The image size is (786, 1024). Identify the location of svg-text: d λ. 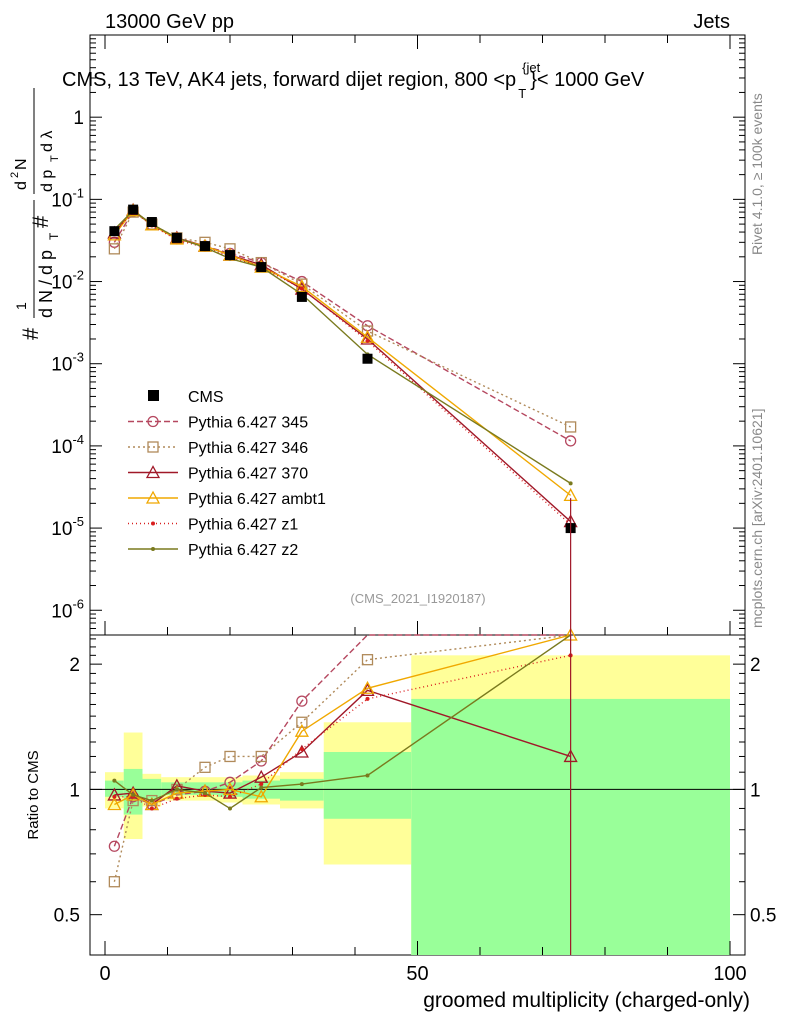
(47, 141).